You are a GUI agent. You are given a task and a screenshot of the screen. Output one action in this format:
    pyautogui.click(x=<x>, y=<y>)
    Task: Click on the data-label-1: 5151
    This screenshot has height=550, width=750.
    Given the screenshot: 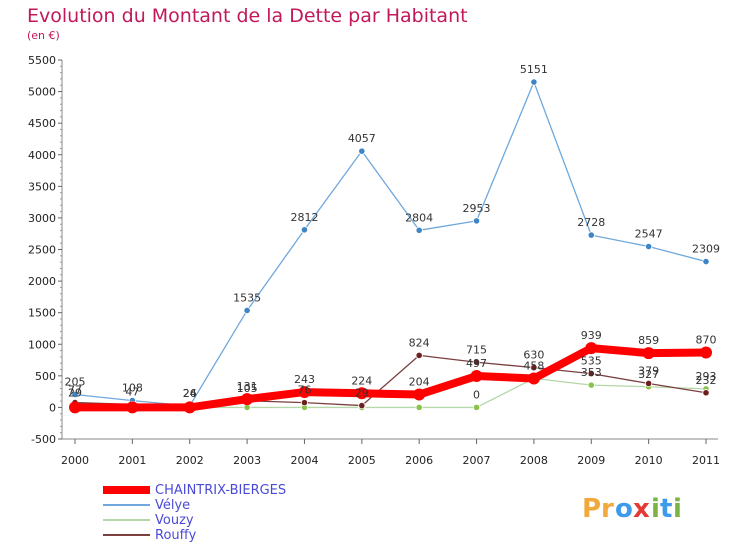 What is the action you would take?
    pyautogui.click(x=534, y=69)
    